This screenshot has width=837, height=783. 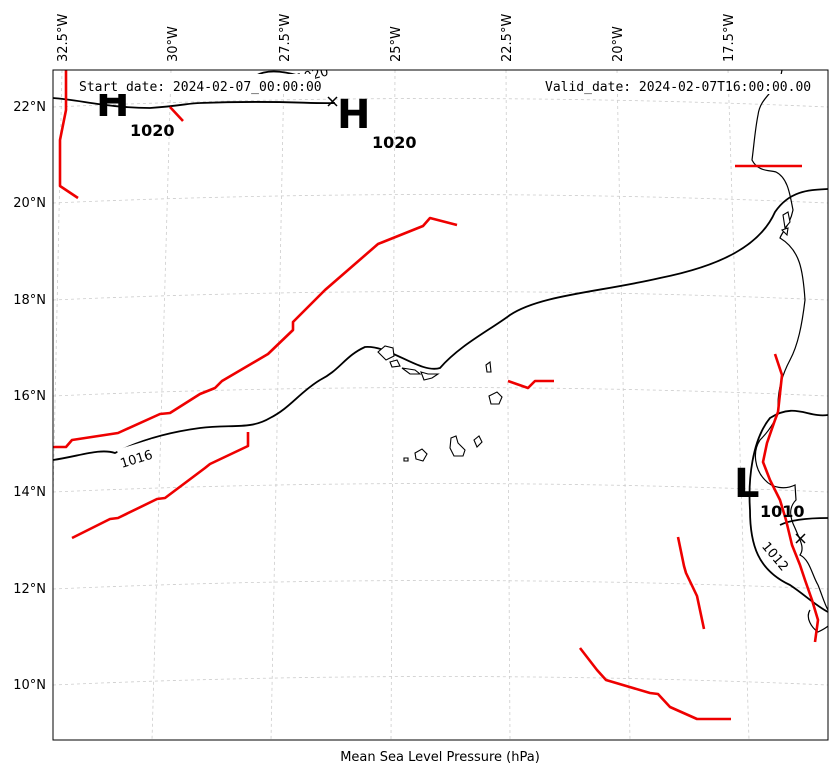 What do you see at coordinates (774, 556) in the screenshot?
I see `contour-label-1012: 1012` at bounding box center [774, 556].